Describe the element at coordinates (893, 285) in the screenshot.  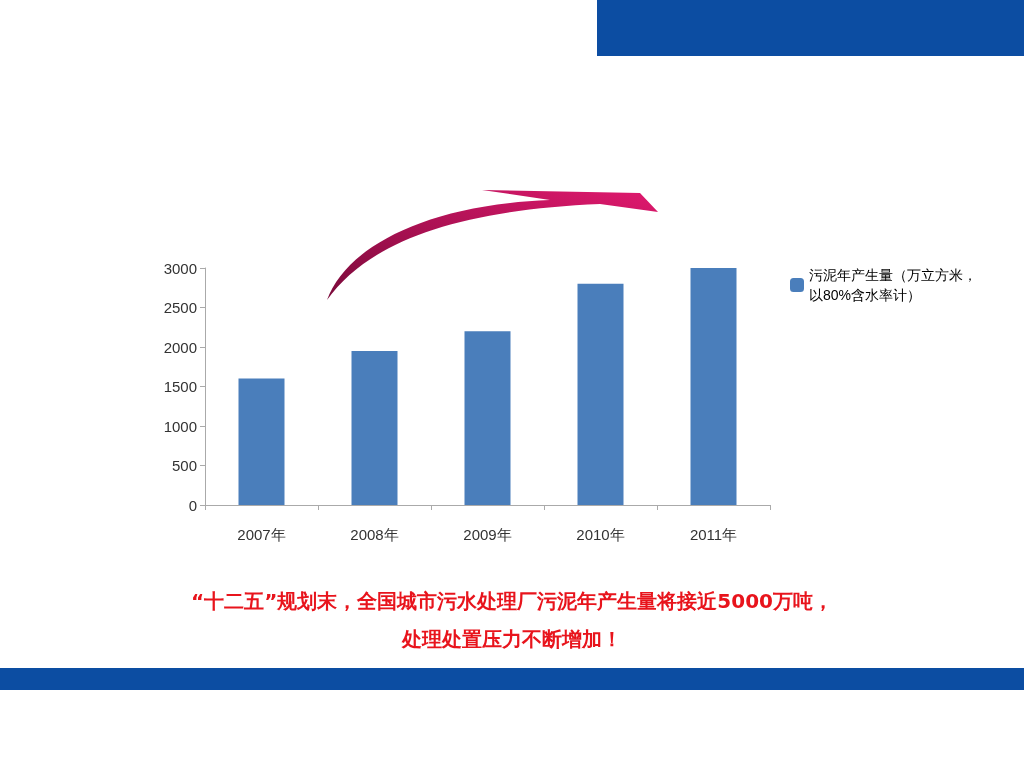
I see `legend-label: 污泥年产生量（万立方米，以80%含水率计）` at that location.